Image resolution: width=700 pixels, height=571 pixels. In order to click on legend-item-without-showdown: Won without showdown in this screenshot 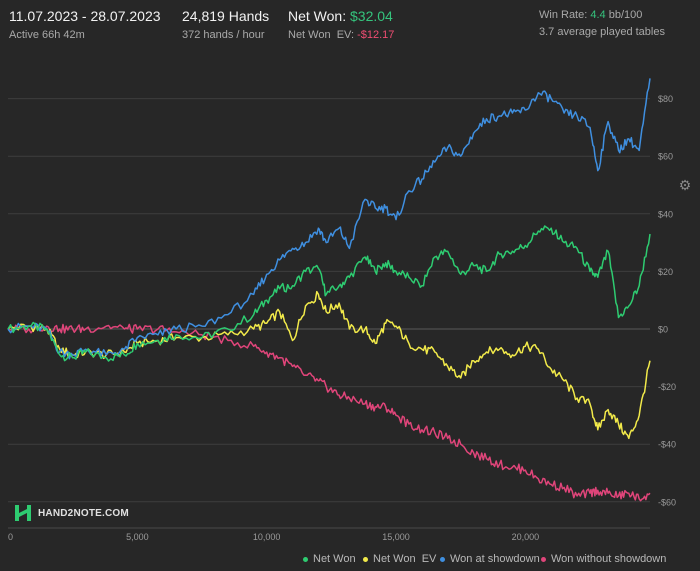, I will do `click(603, 560)`.